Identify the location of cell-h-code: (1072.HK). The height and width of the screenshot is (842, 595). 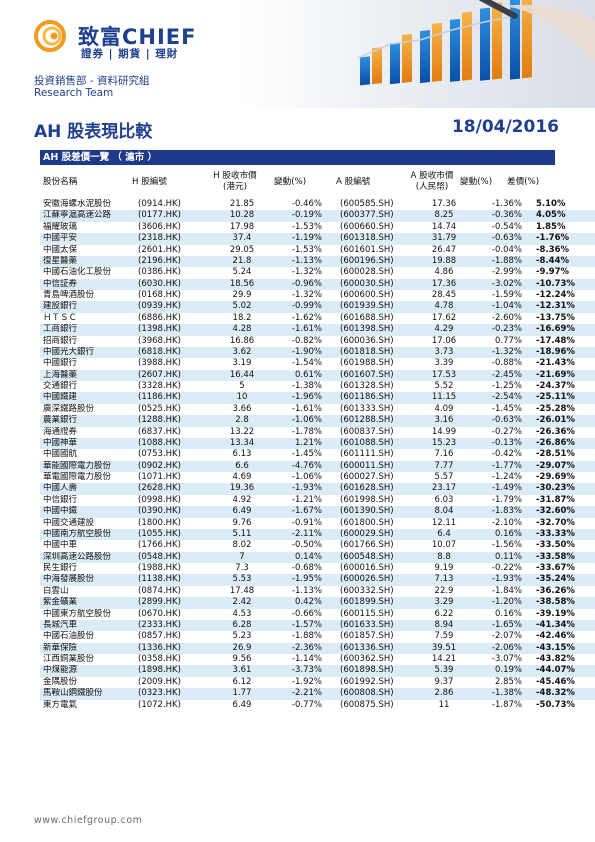
(159, 704).